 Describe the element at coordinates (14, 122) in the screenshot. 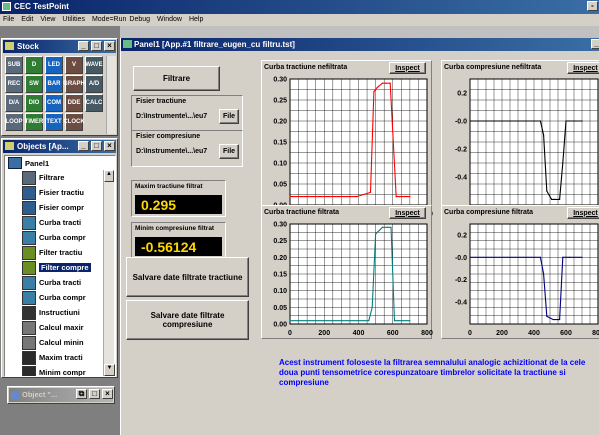

I see `stock-tool-loop-icon: LOOP` at that location.